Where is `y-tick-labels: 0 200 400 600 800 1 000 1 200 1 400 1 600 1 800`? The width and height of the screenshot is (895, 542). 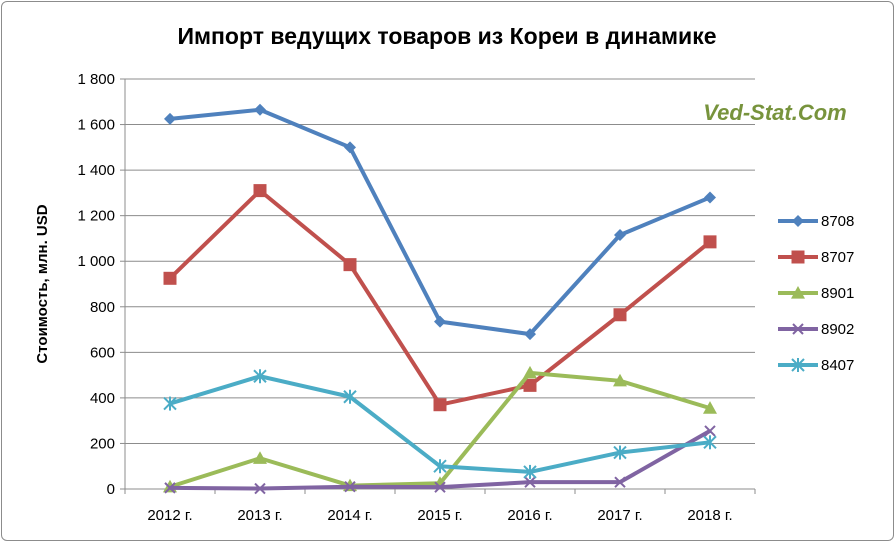
y-tick-labels: 0 200 400 600 800 1 000 1 200 1 400 1 600 1 800 is located at coordinates (96, 284).